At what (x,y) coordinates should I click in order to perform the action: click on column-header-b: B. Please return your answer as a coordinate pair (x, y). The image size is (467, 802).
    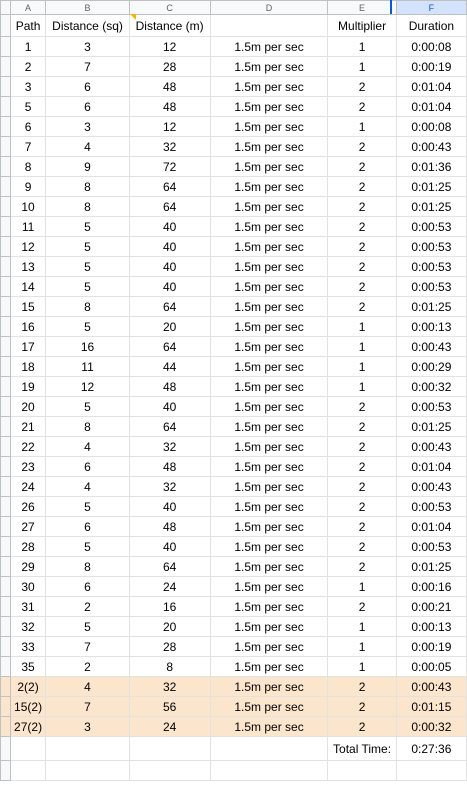
    Looking at the image, I should click on (87, 7).